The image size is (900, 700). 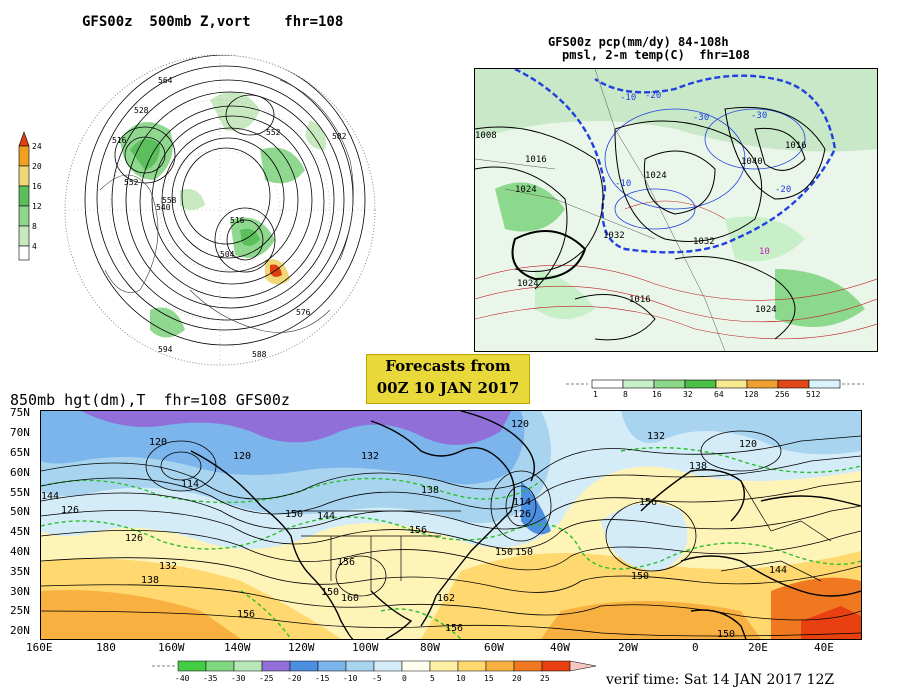 What do you see at coordinates (171, 647) in the screenshot?
I see `lon-label: 160W` at bounding box center [171, 647].